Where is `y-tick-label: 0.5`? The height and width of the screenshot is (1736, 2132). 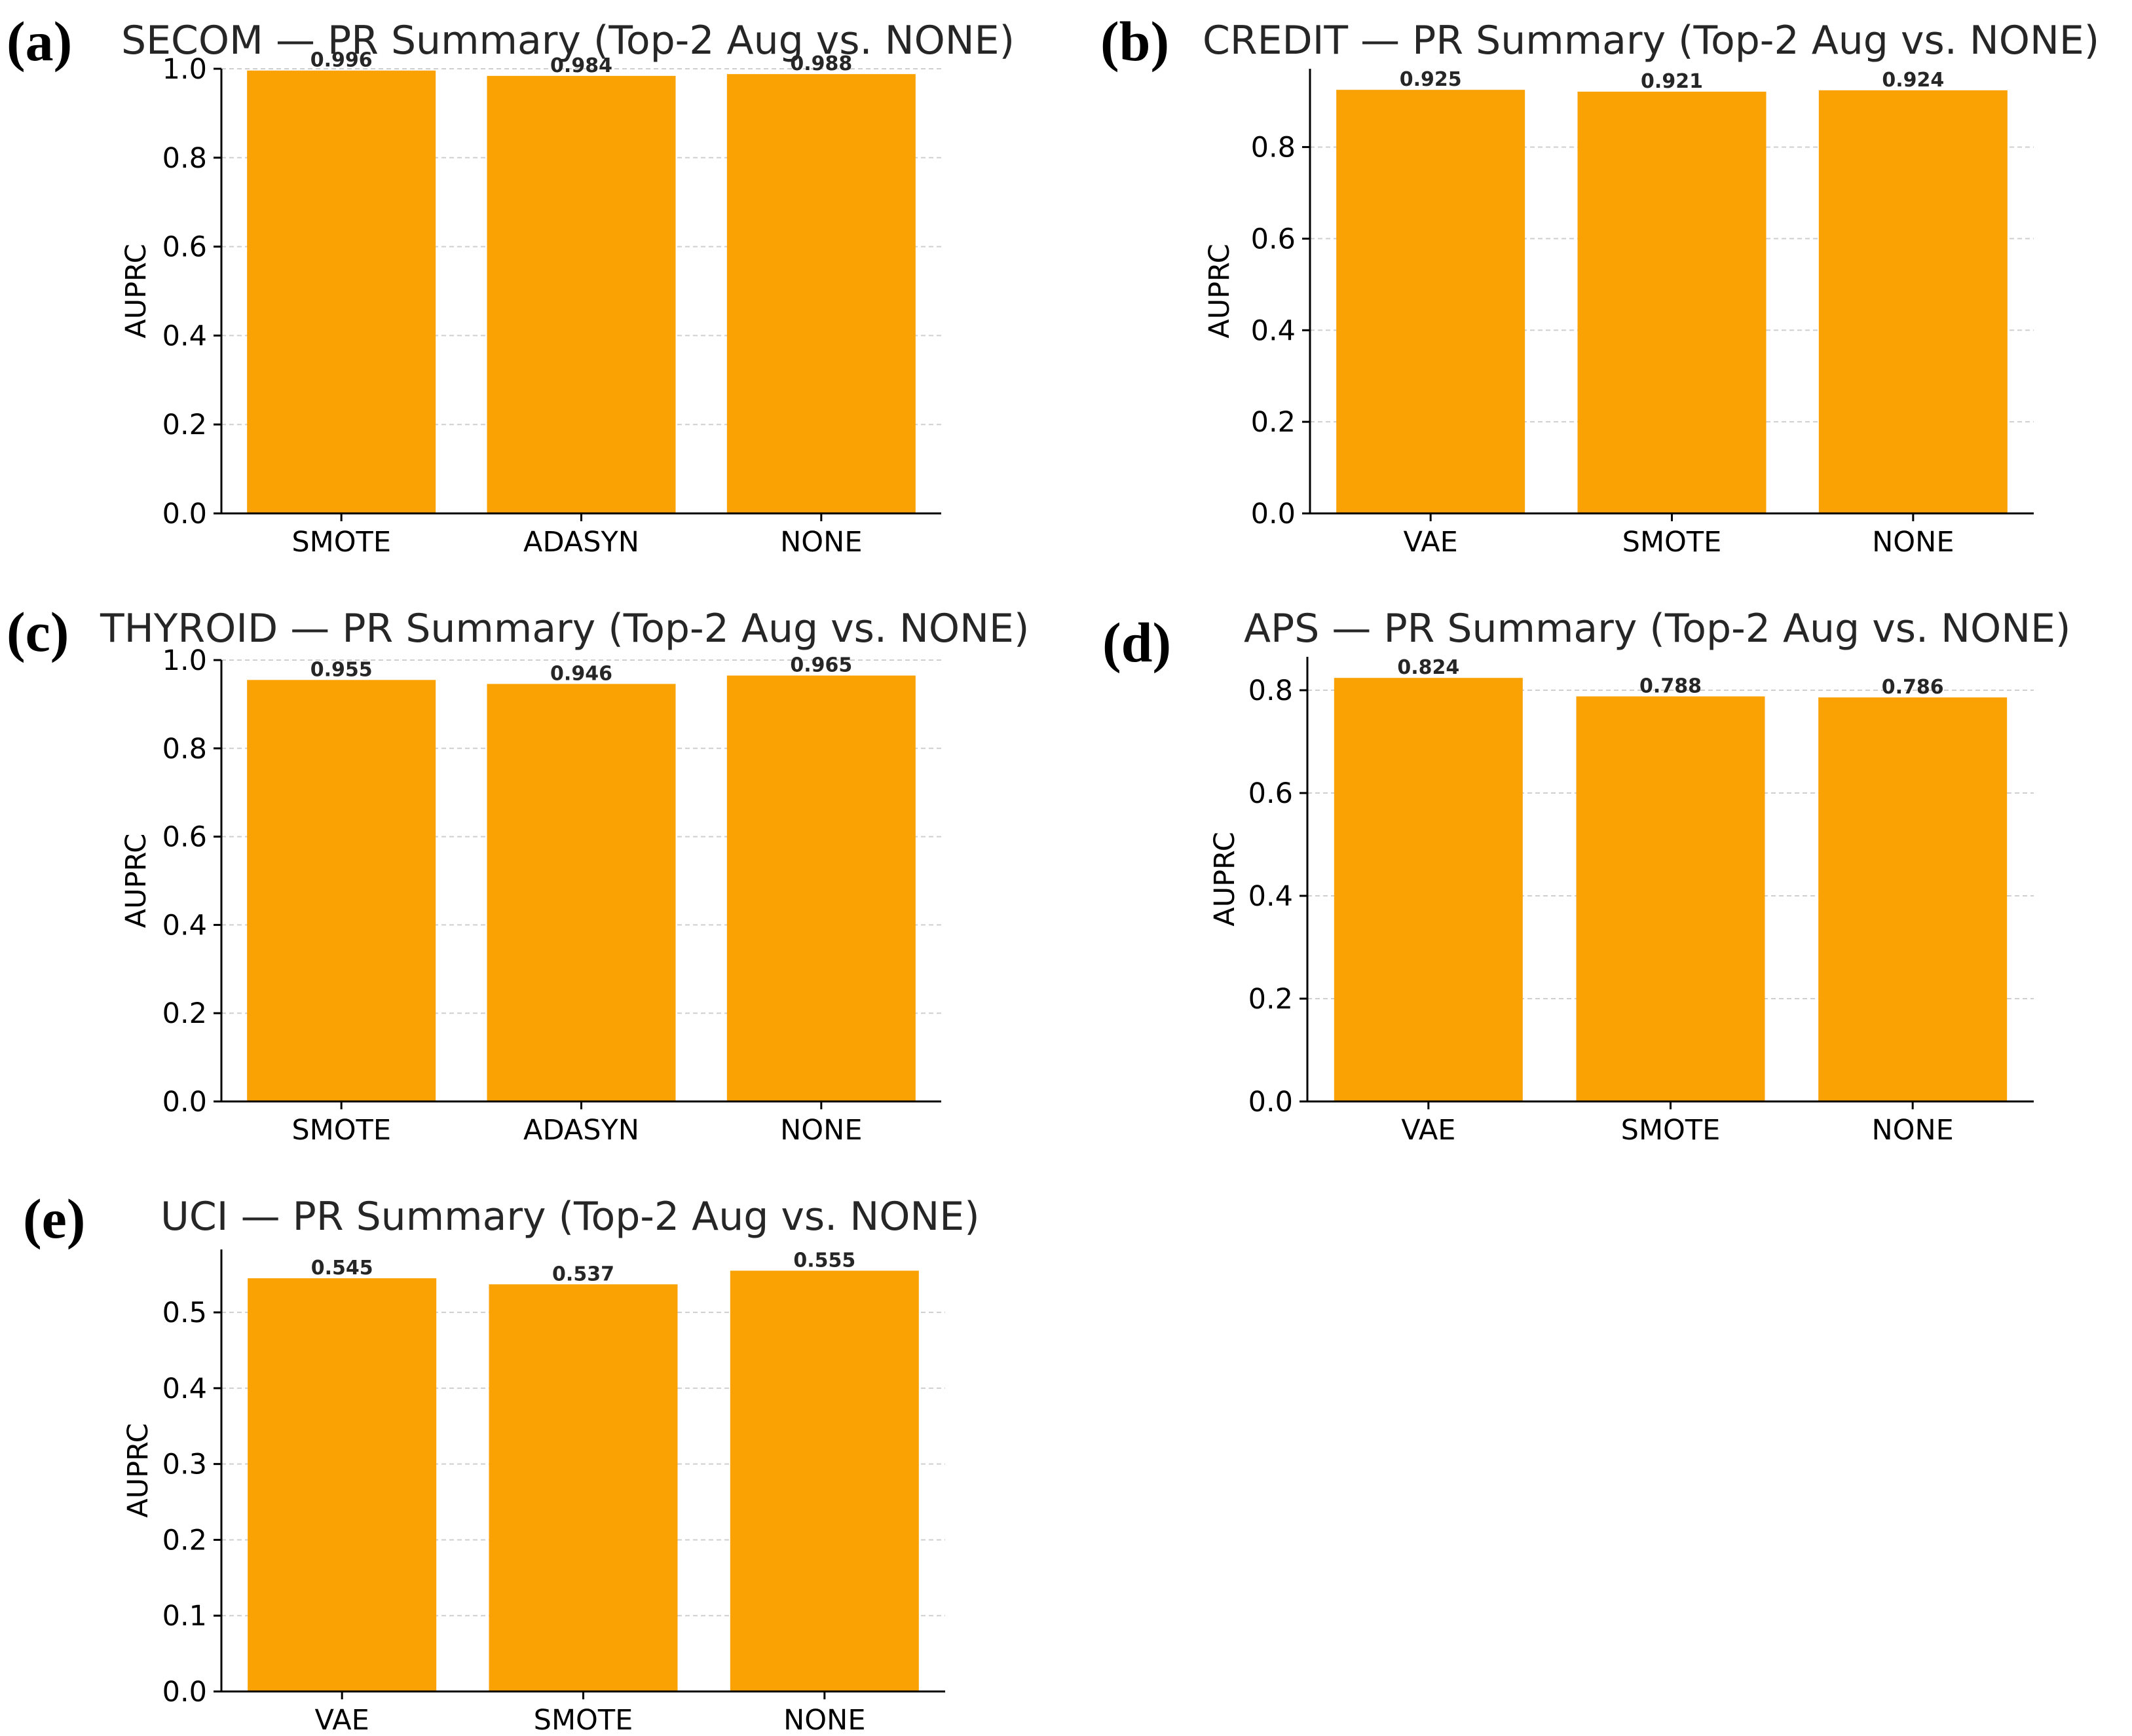 y-tick-label: 0.5 is located at coordinates (184, 1313).